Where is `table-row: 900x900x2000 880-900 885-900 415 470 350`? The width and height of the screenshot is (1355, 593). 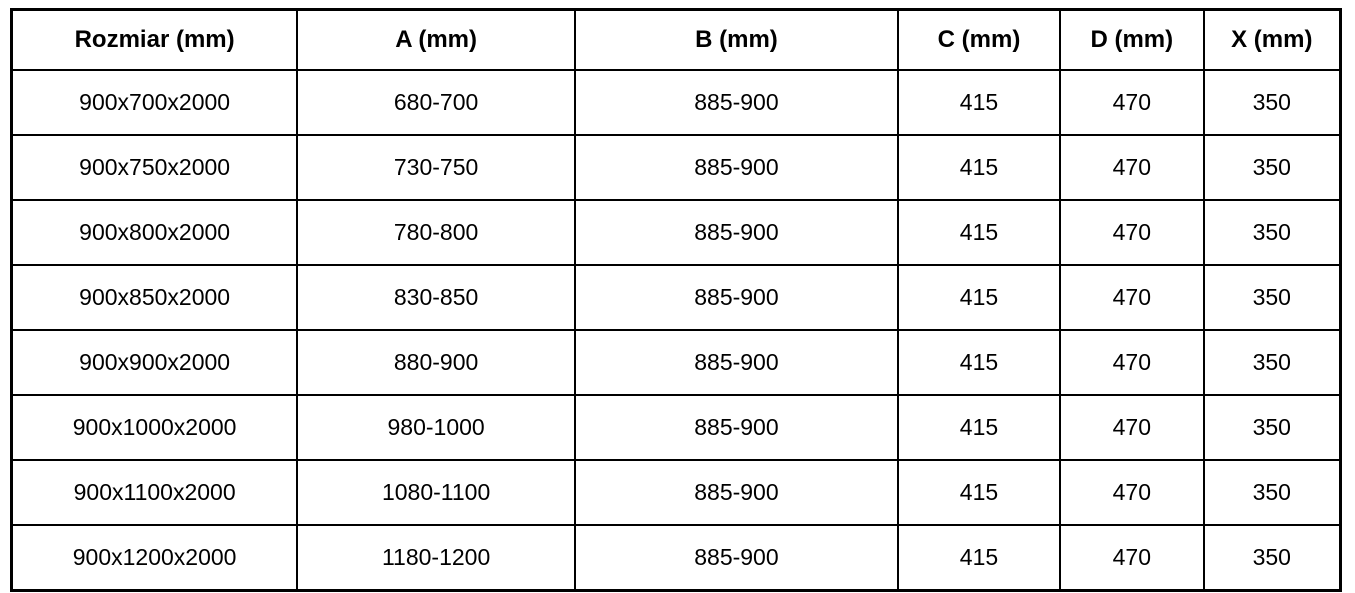 table-row: 900x900x2000 880-900 885-900 415 470 350 is located at coordinates (676, 362).